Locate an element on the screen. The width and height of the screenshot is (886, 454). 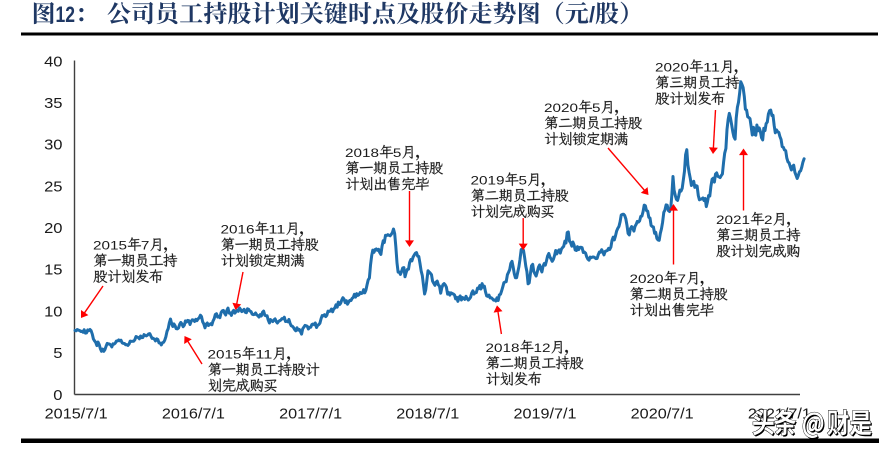
svg-text: 2 is located at coordinates (768, 220).